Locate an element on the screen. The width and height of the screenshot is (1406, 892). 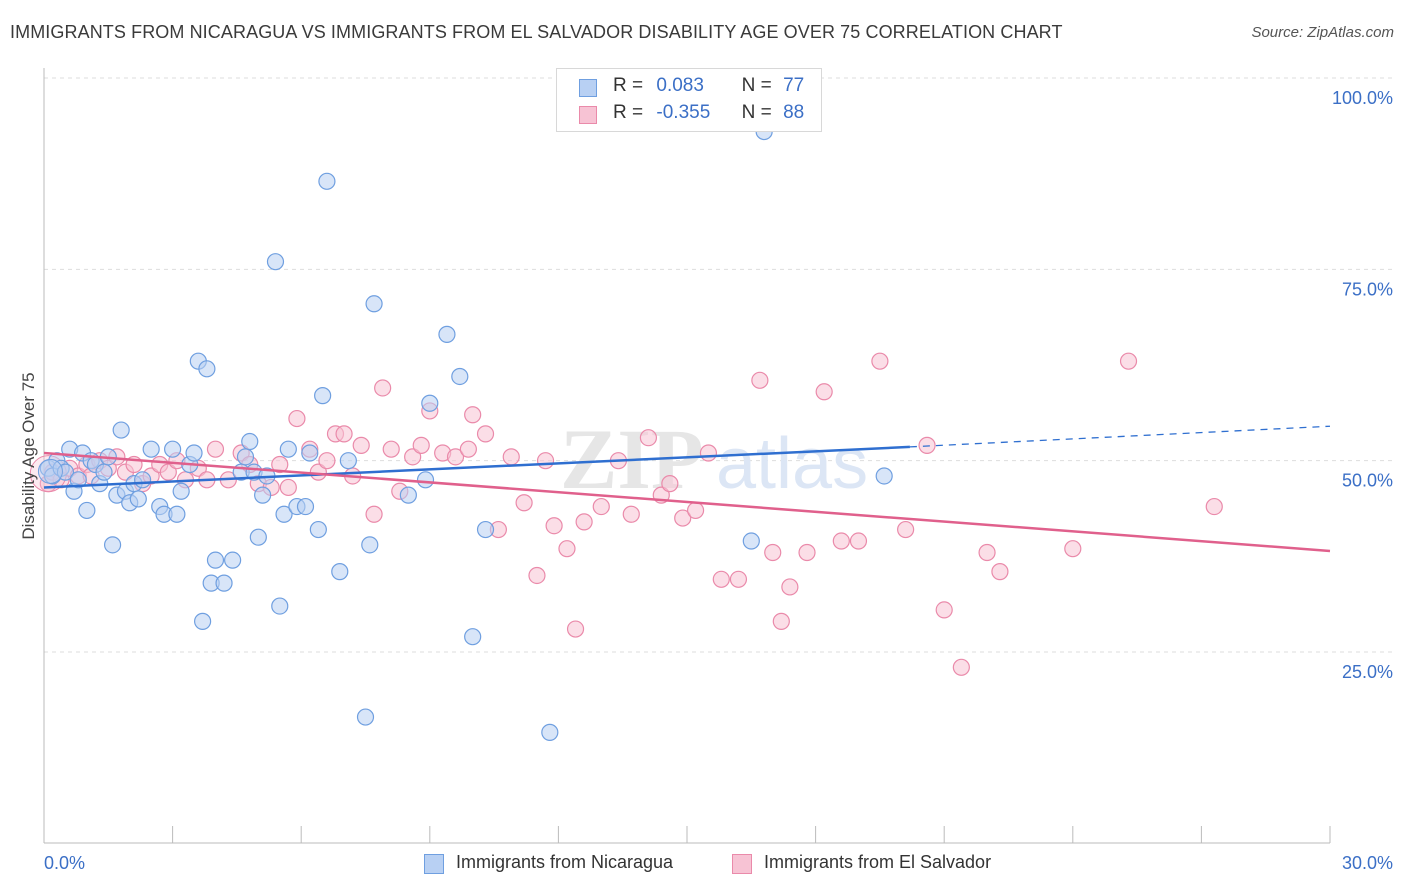
legend-n-value: 77 is located at coordinates (794, 85).